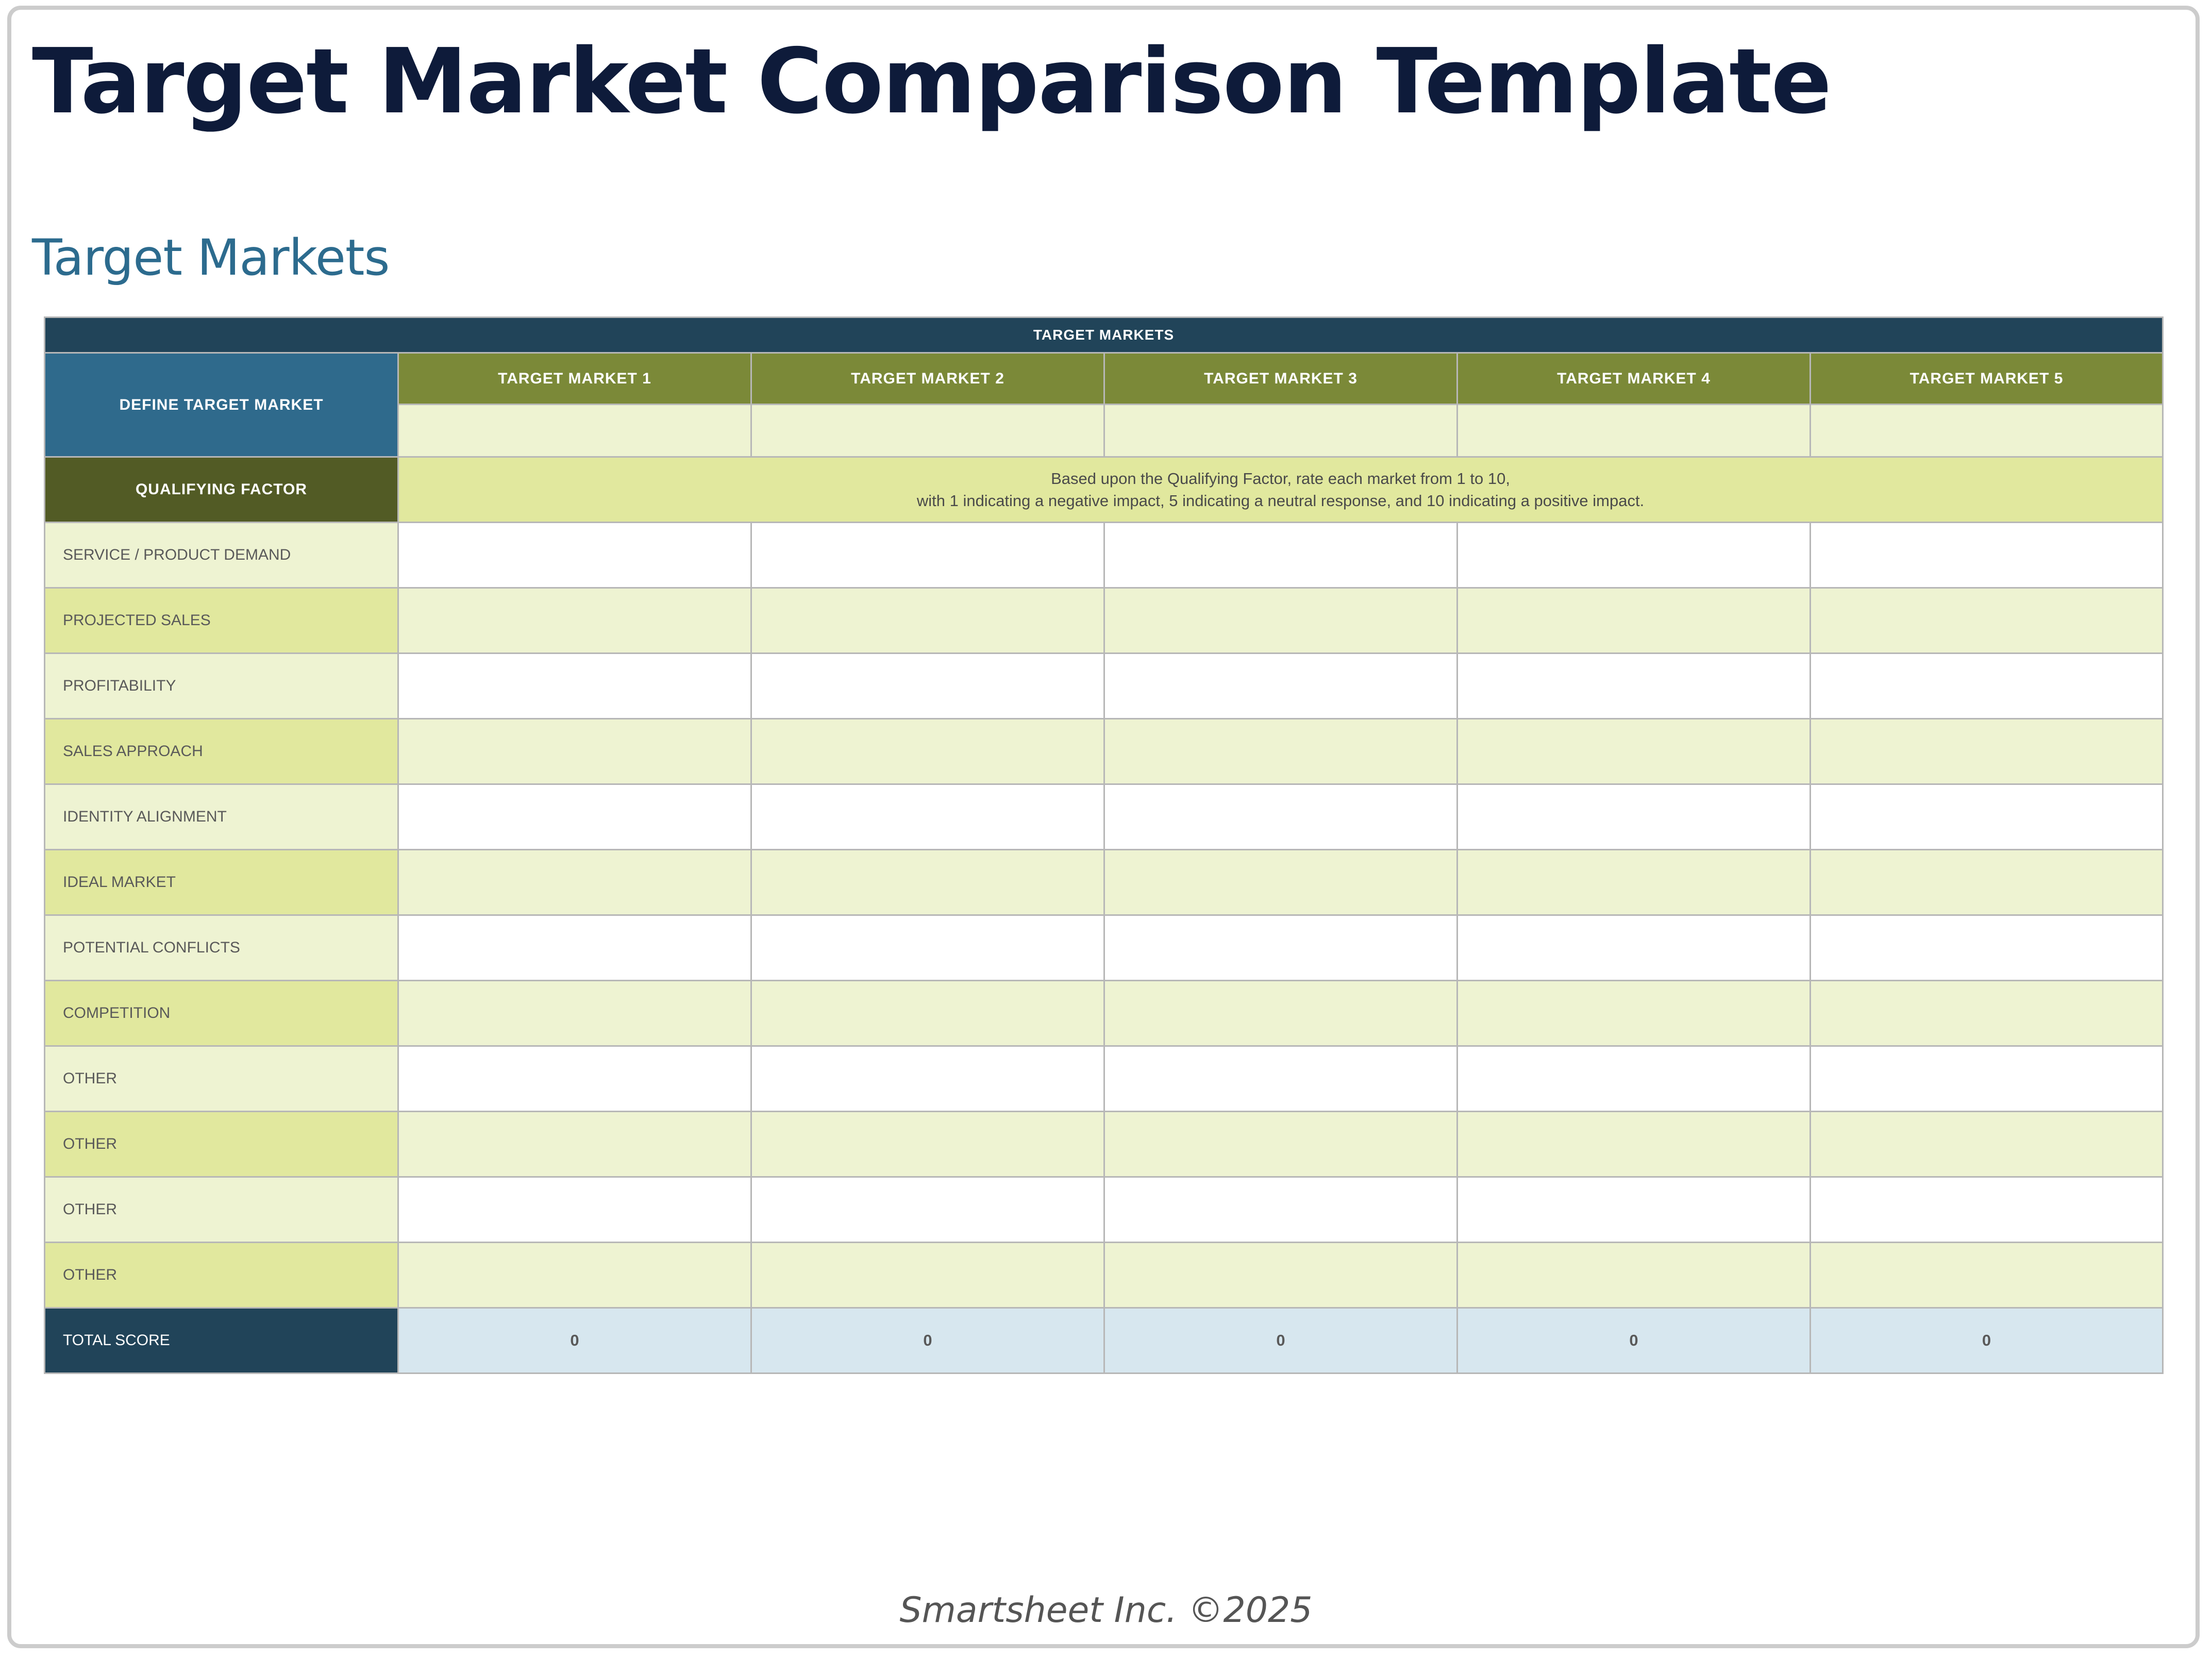  I want to click on total-score-label: TOTAL SCORE, so click(221, 1340).